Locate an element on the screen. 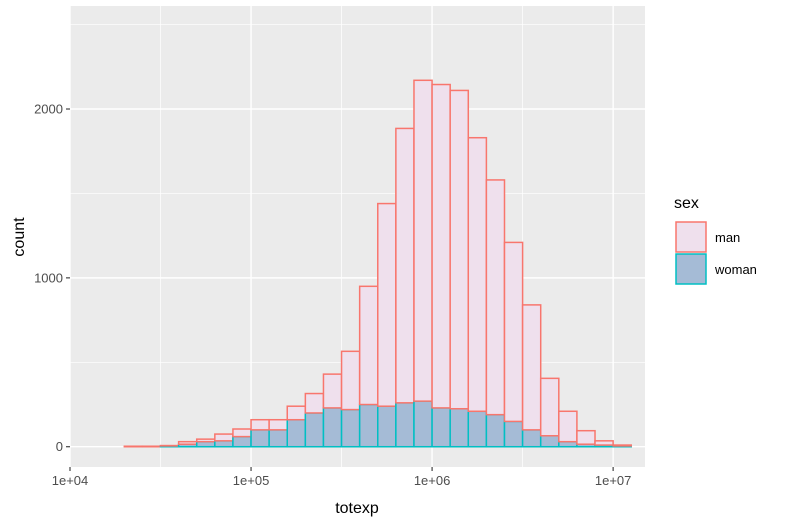 The height and width of the screenshot is (527, 790). legend-key-woman is located at coordinates (691, 269).